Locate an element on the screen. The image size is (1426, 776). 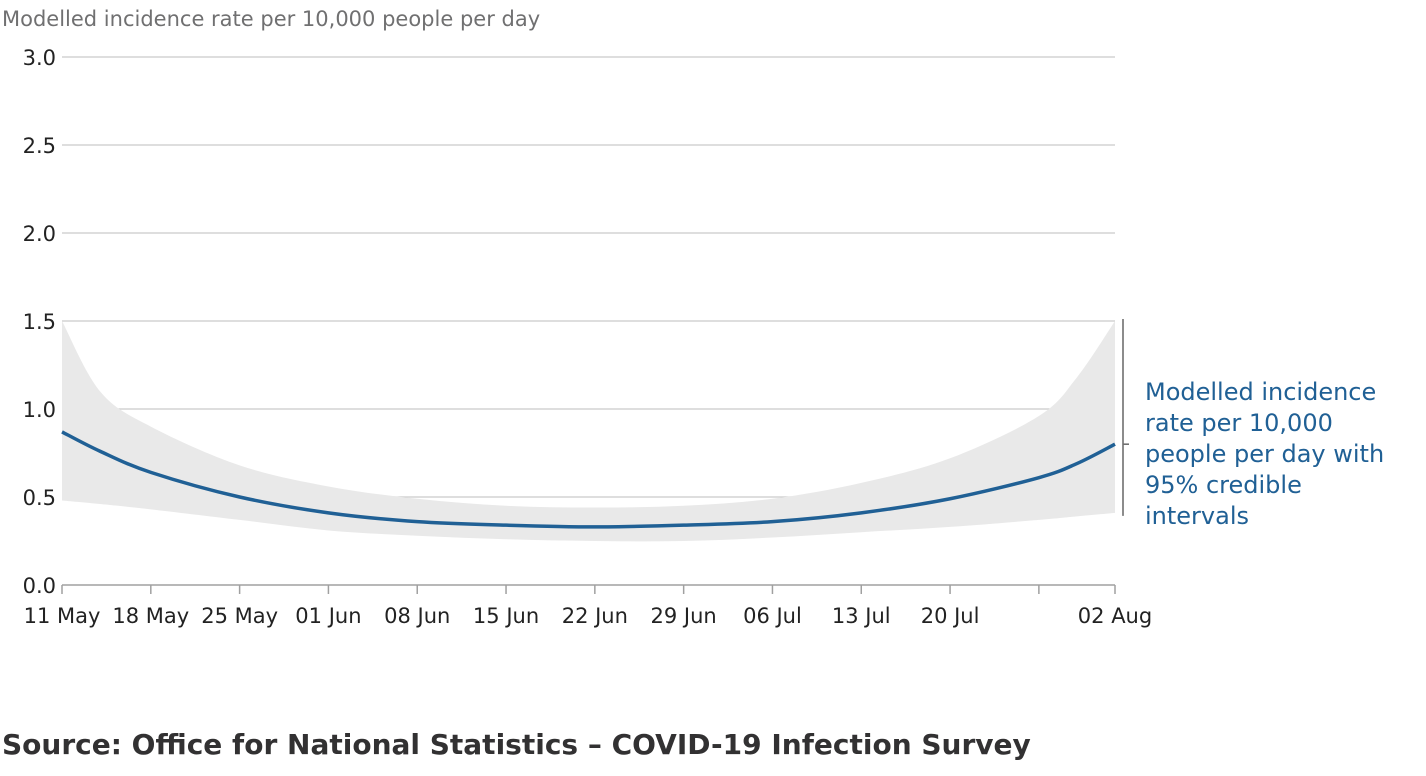
x-tick-label: 02 Aug is located at coordinates (1115, 616).